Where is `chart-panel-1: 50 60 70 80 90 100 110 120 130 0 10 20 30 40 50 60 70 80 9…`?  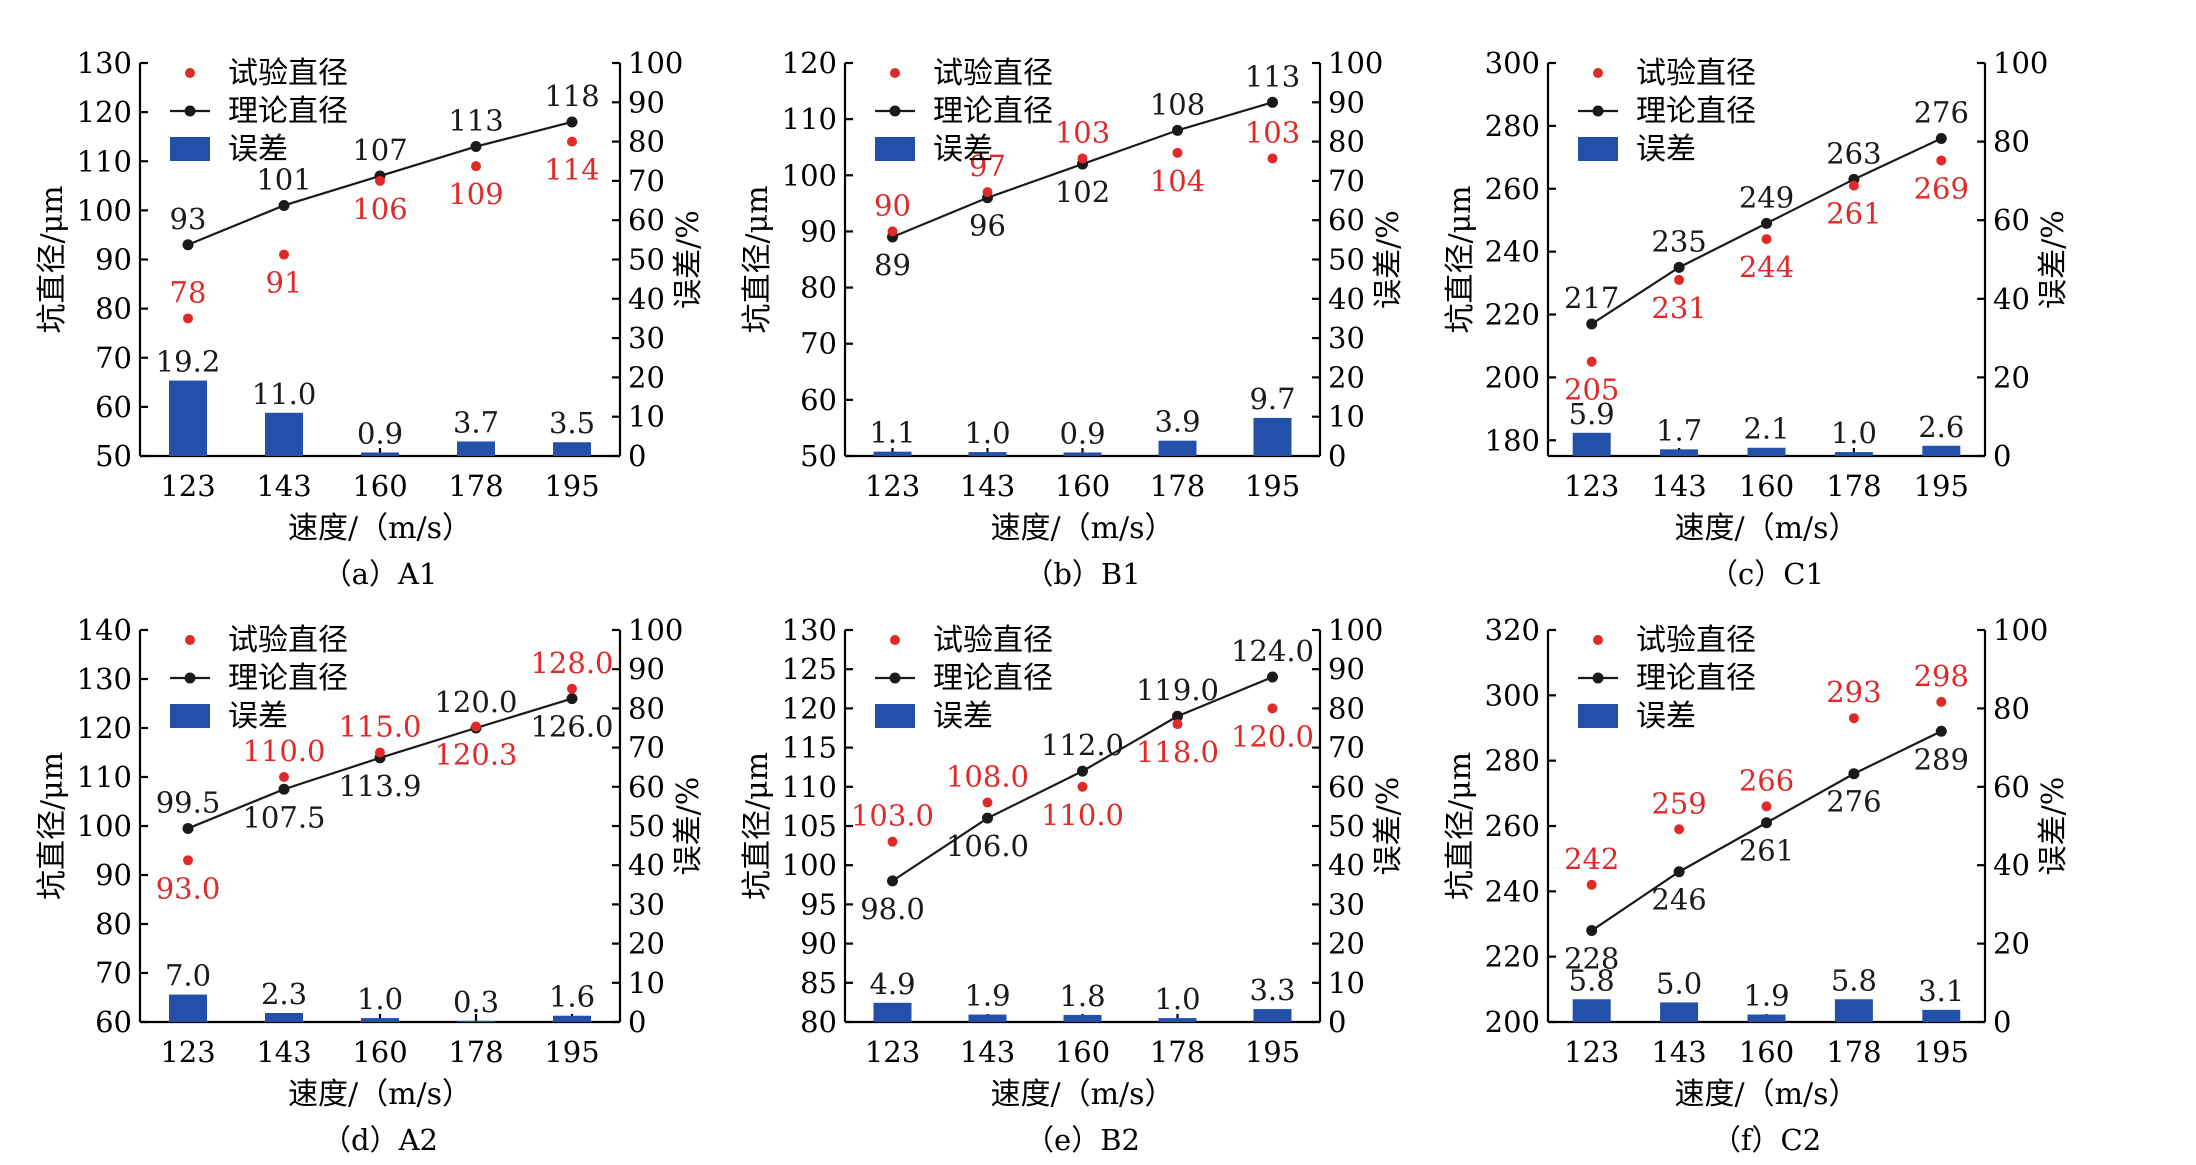 chart-panel-1: 50 60 70 80 90 100 110 120 130 0 10 20 30 40 50 60 70 80 9… is located at coordinates (370, 318).